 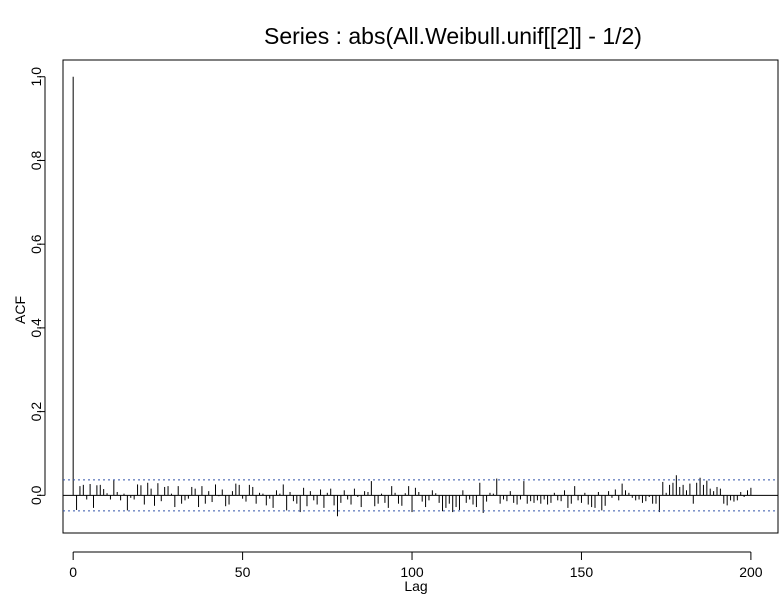 I want to click on y-tick-label: 0.6, so click(x=36, y=244).